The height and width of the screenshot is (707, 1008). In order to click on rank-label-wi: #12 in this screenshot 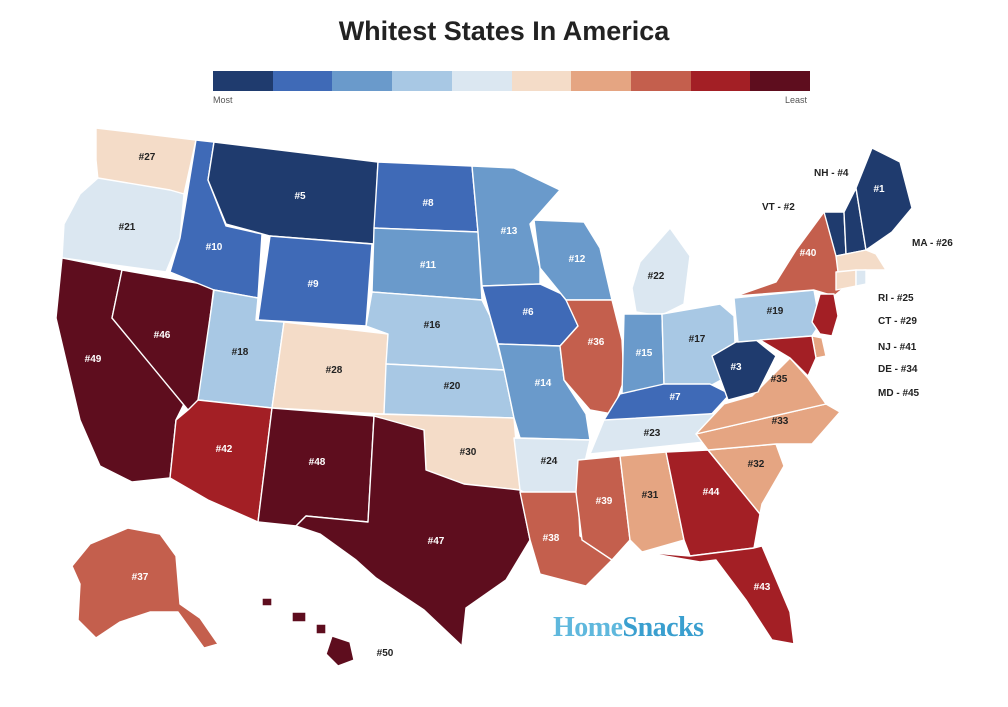, I will do `click(577, 259)`.